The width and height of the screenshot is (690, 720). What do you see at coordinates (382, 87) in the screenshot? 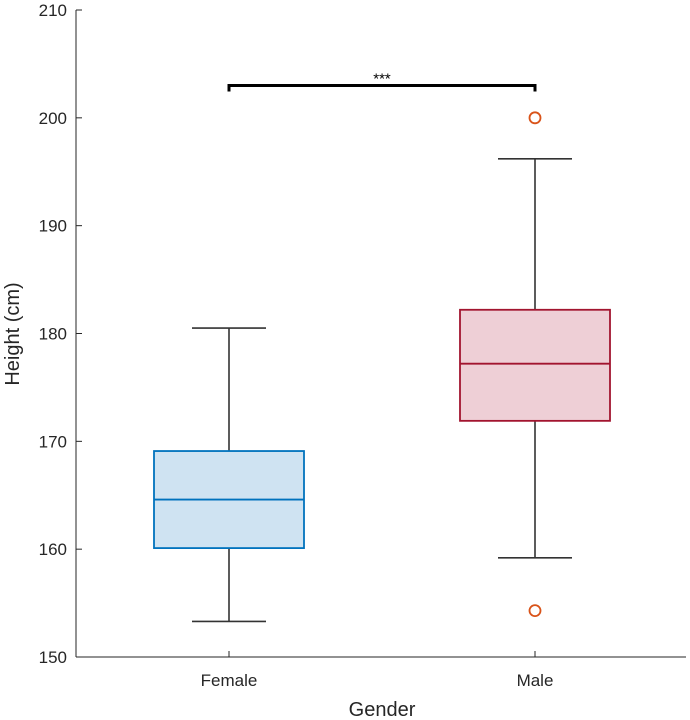
I see `significance-bracket` at bounding box center [382, 87].